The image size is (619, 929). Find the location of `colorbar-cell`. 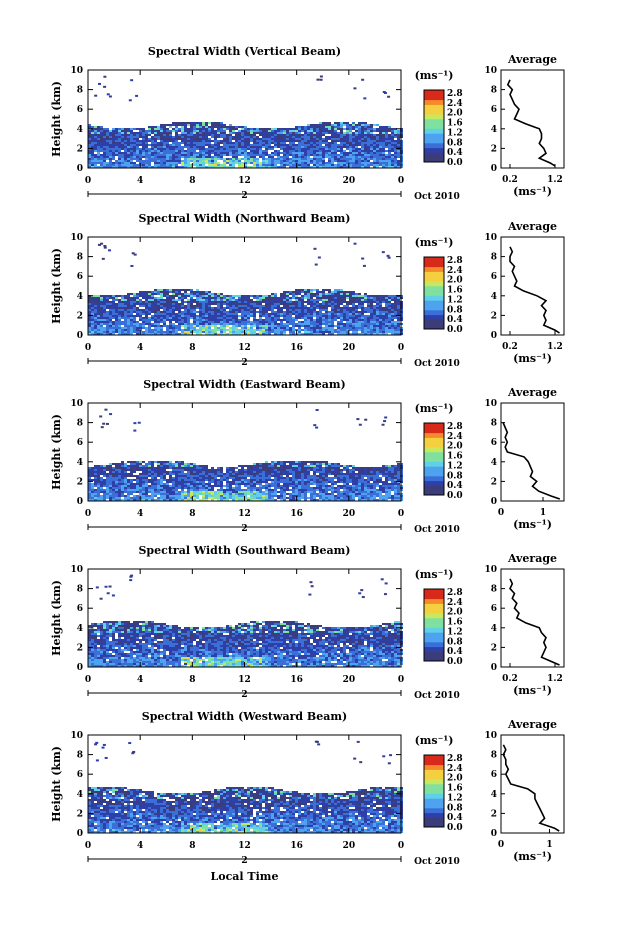

colorbar-cell is located at coordinates (434, 317).